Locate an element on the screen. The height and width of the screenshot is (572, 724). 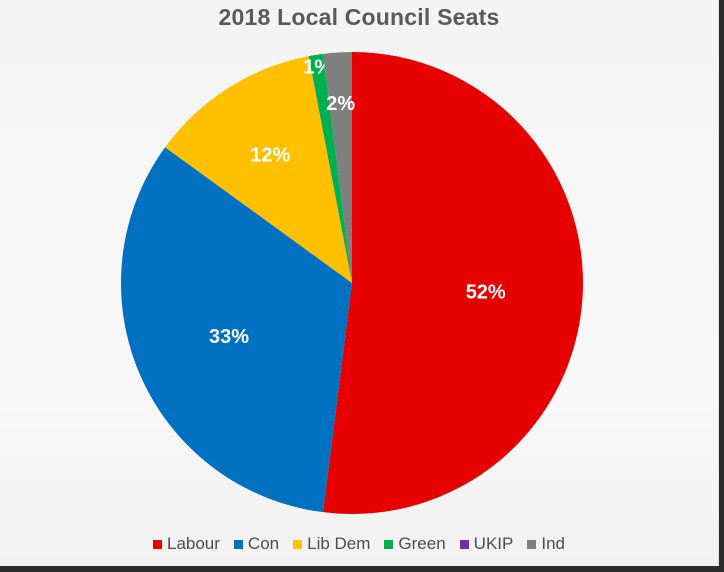
legend-item-con: Con is located at coordinates (256, 544).